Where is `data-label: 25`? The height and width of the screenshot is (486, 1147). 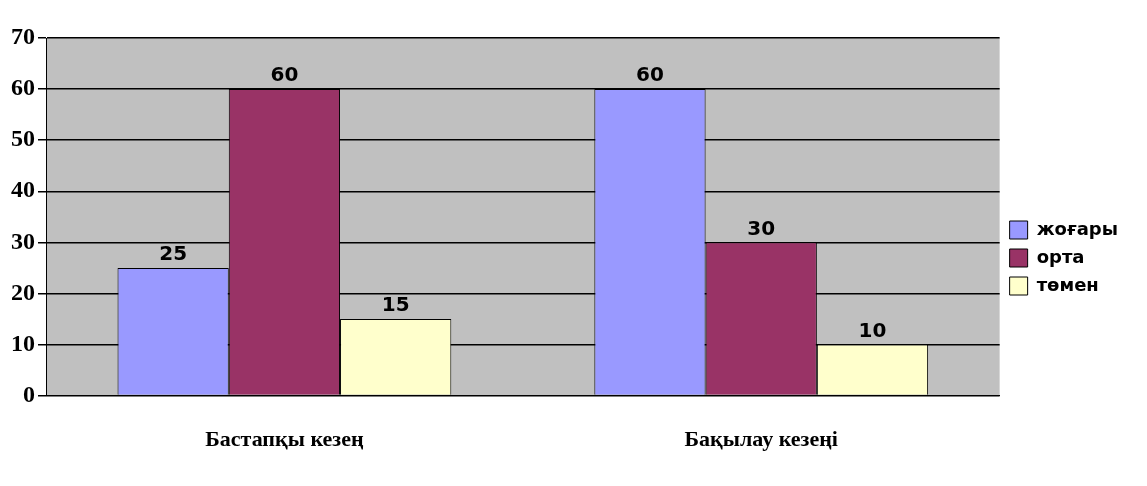 data-label: 25 is located at coordinates (173, 253).